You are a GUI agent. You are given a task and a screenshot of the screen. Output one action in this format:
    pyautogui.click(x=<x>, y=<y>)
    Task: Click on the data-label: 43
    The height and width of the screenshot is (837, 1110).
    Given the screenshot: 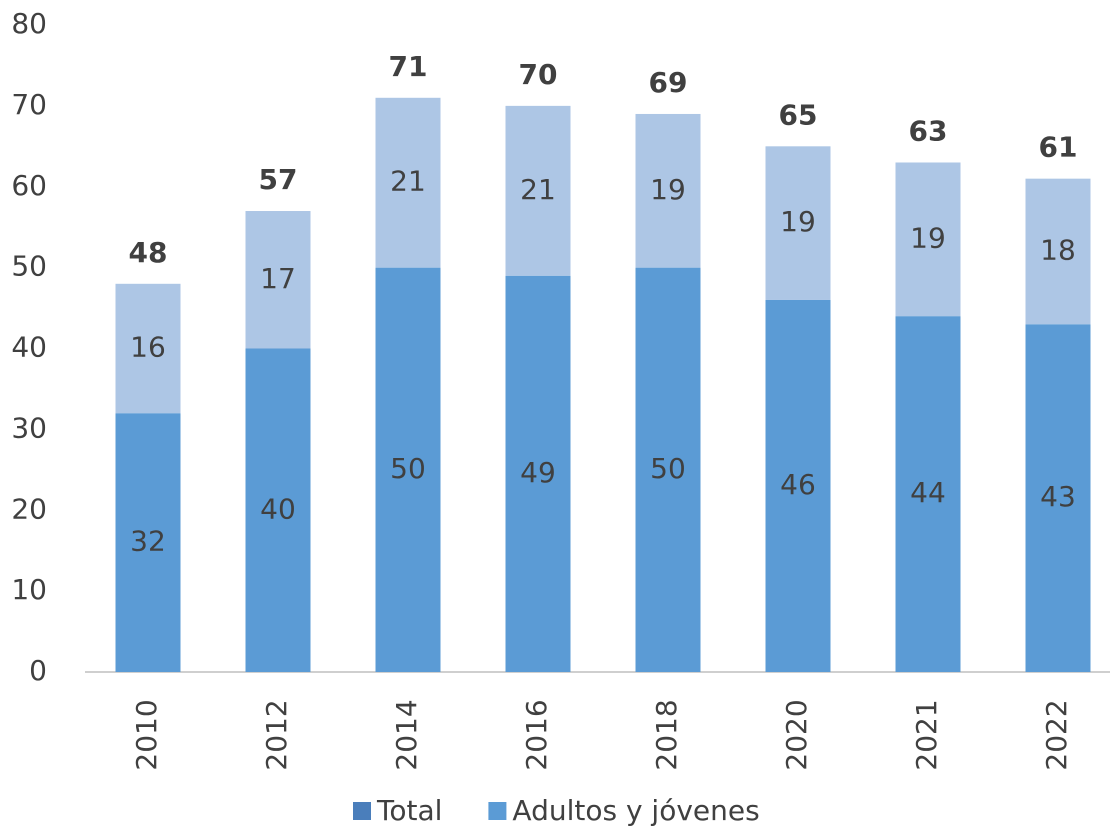 What is the action you would take?
    pyautogui.click(x=1058, y=496)
    